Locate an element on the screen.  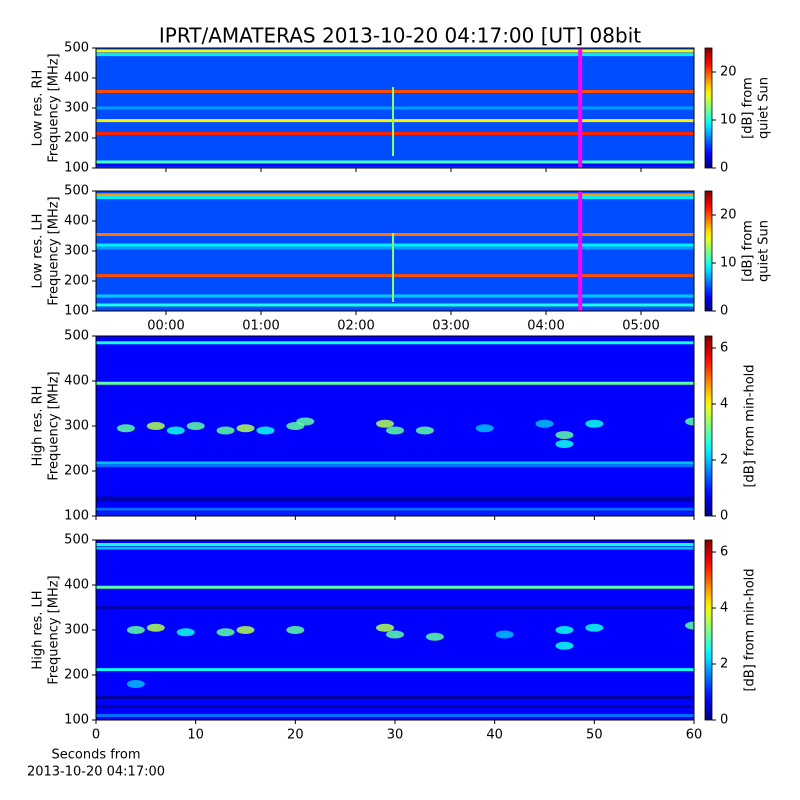
y-axis-label: High res. LH is located at coordinates (38, 629).